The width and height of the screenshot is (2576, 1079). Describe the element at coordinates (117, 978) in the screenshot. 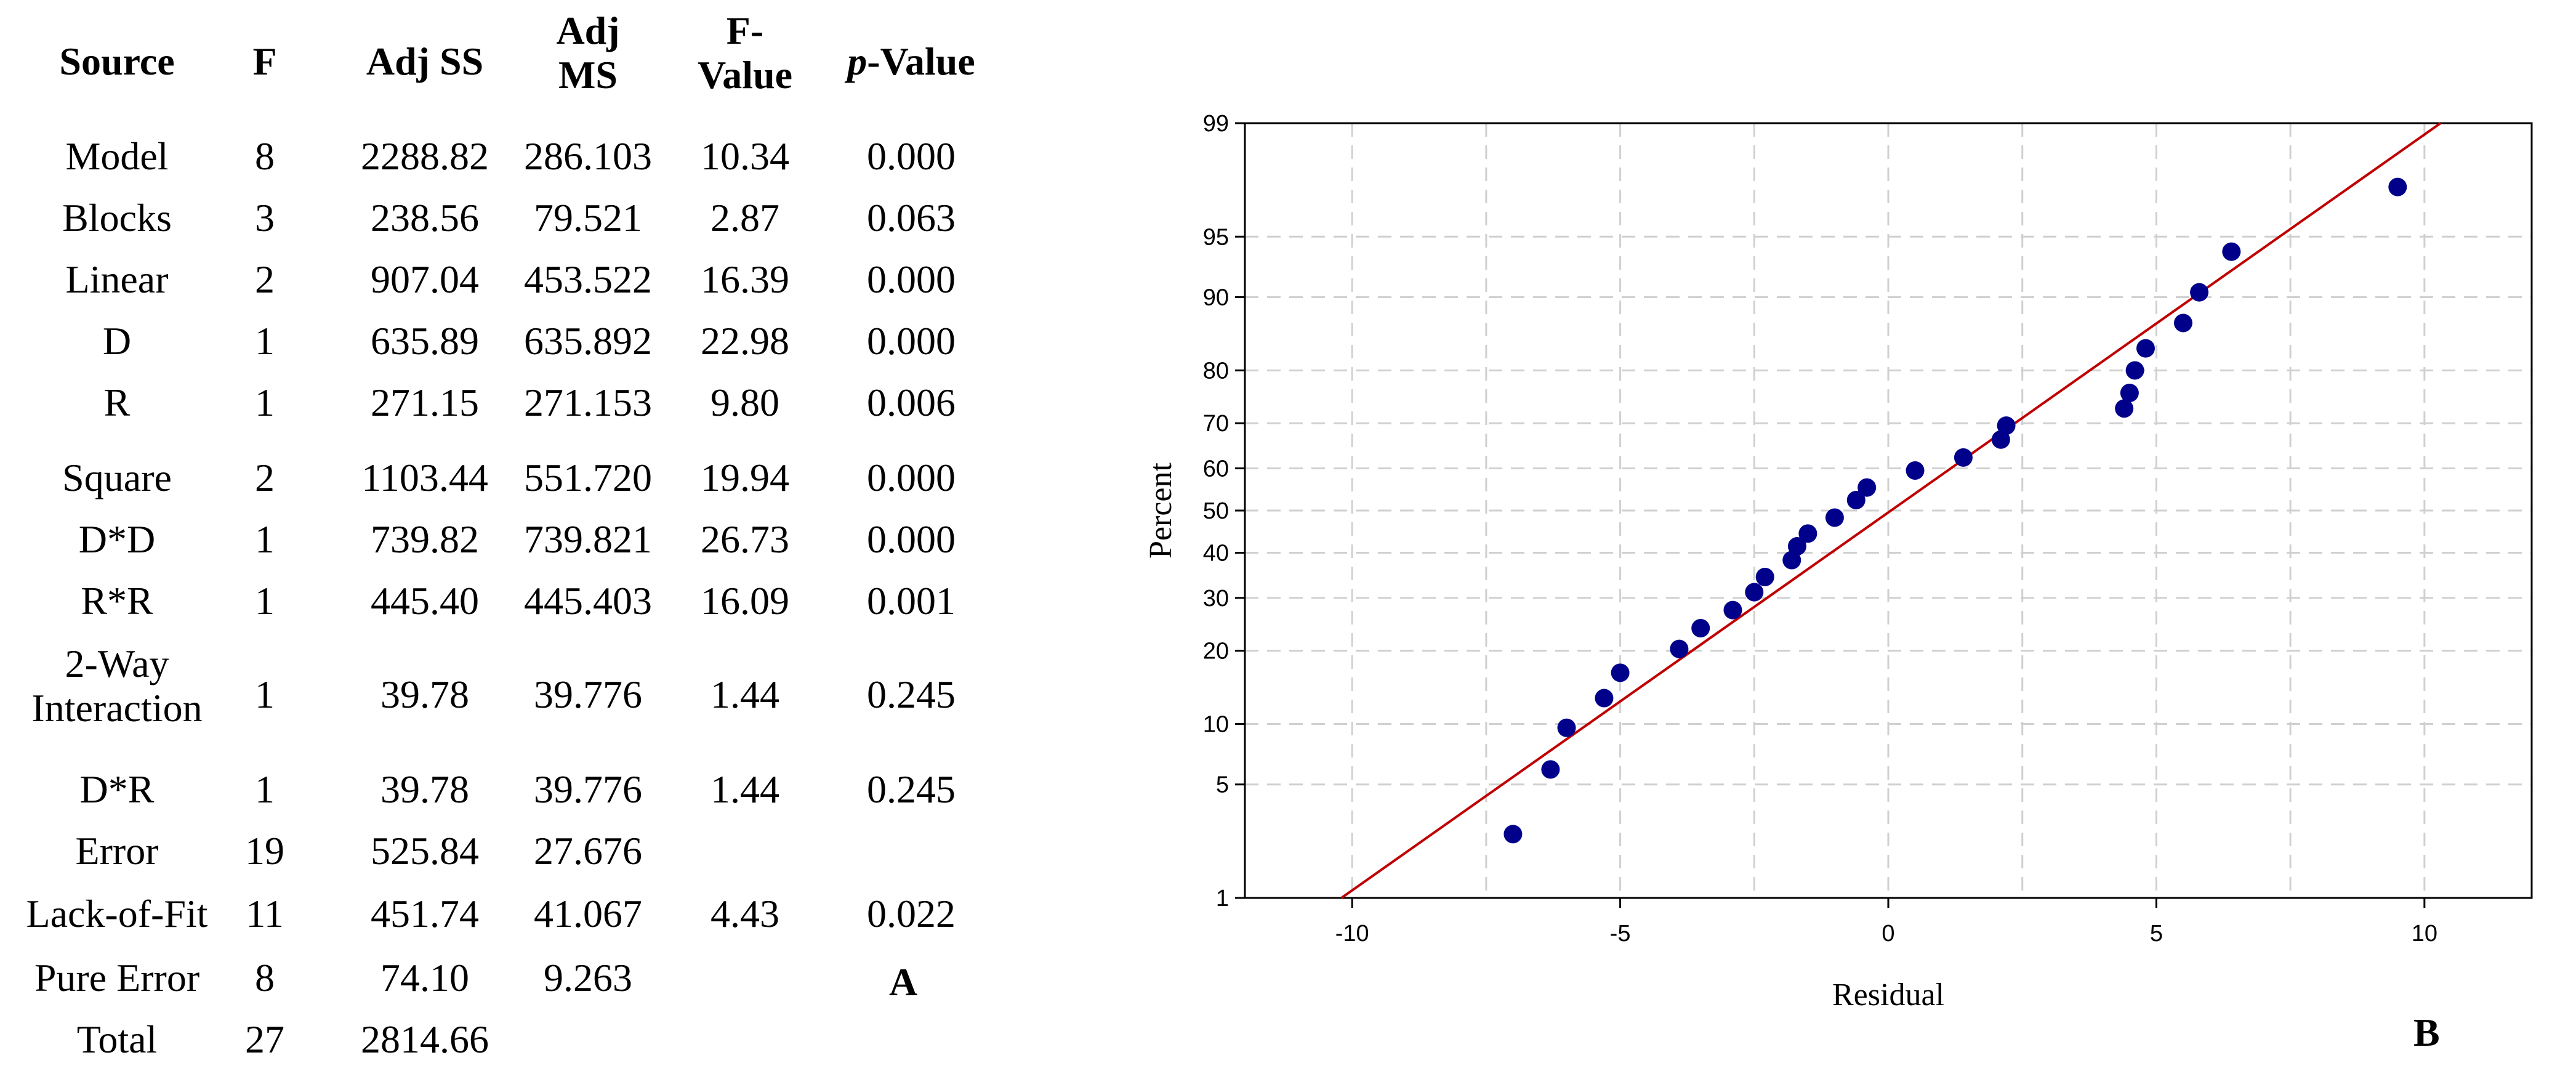

I see `cell-source: Pure Error` at that location.